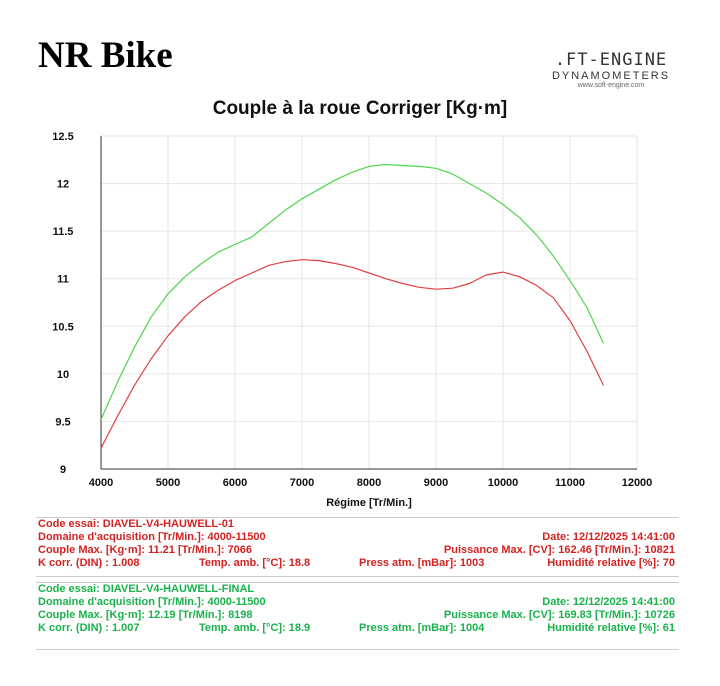  I want to click on x-axis-label: Régime [Tr/Min.], so click(369, 503).